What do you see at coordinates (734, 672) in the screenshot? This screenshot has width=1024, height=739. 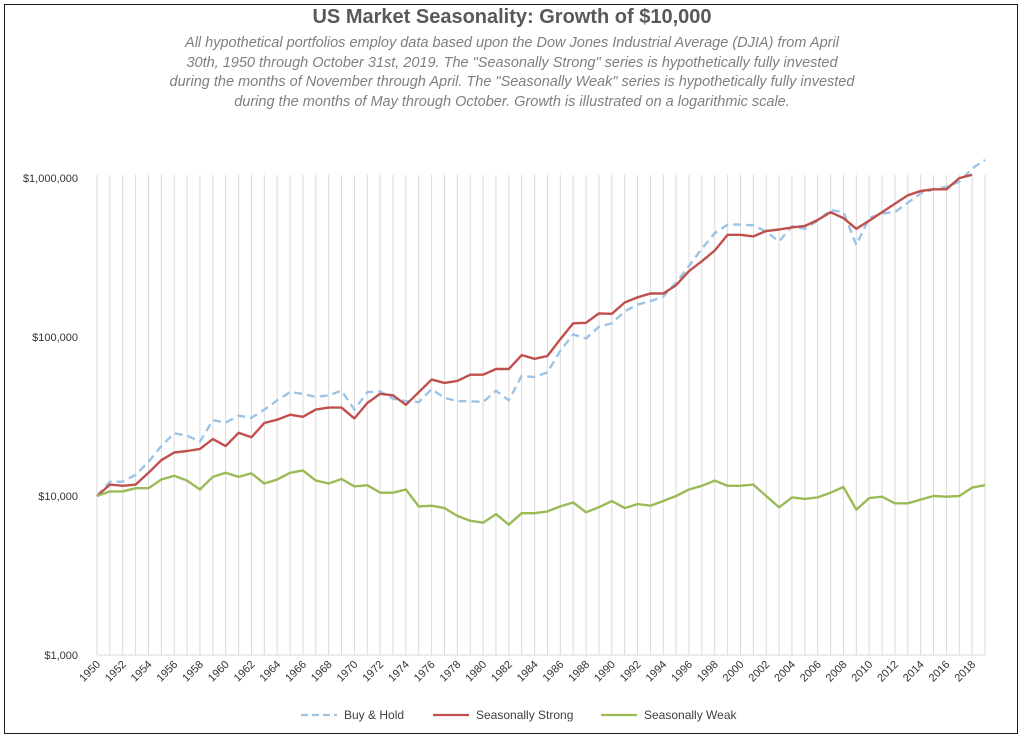 I see `x-tick-label: 2000` at bounding box center [734, 672].